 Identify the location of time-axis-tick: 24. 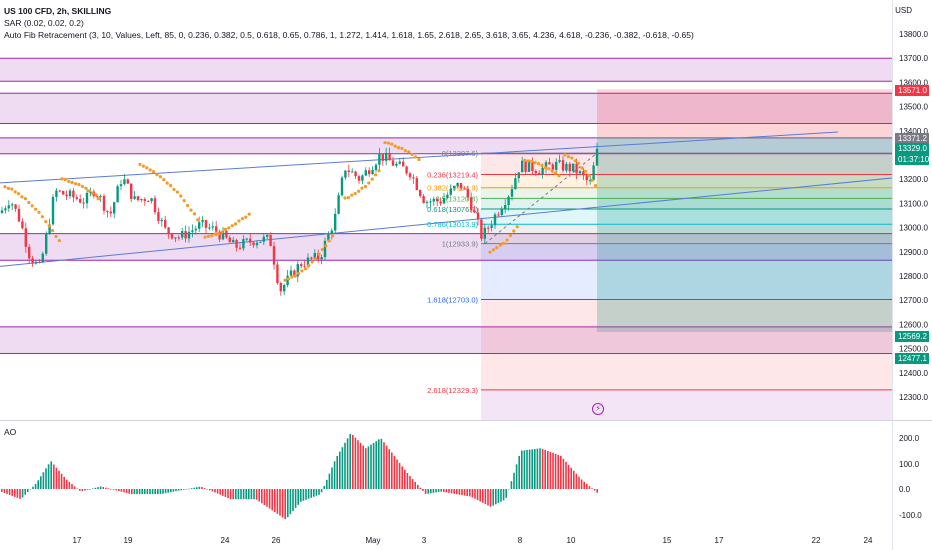
(868, 540).